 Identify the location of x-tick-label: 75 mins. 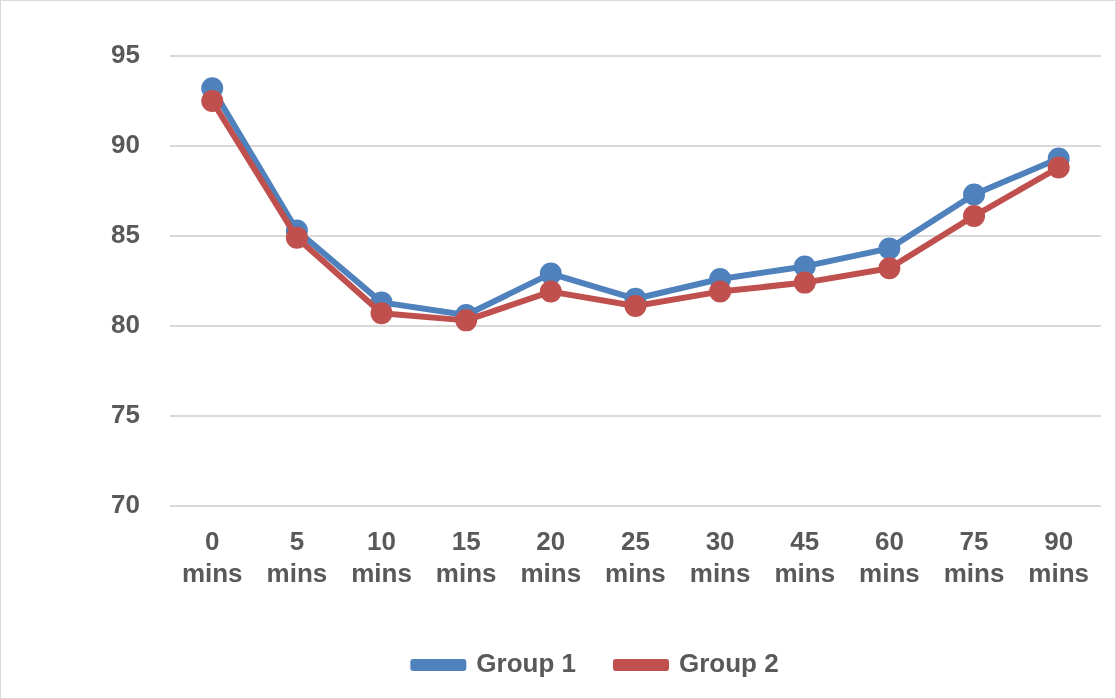
(974, 557).